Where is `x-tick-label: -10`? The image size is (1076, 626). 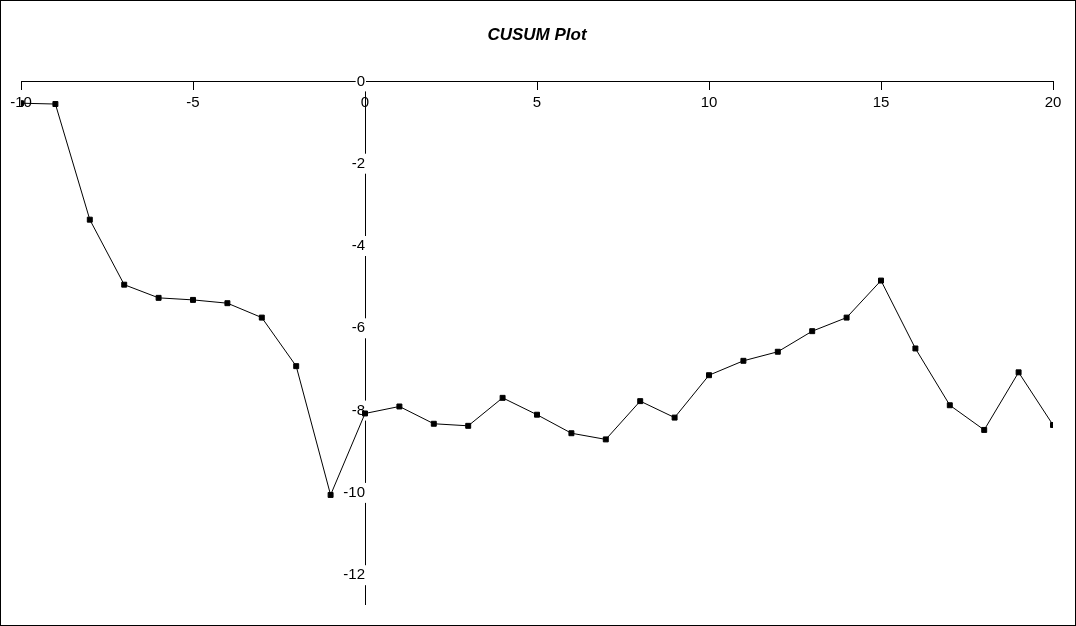
x-tick-label: -10 is located at coordinates (21, 101).